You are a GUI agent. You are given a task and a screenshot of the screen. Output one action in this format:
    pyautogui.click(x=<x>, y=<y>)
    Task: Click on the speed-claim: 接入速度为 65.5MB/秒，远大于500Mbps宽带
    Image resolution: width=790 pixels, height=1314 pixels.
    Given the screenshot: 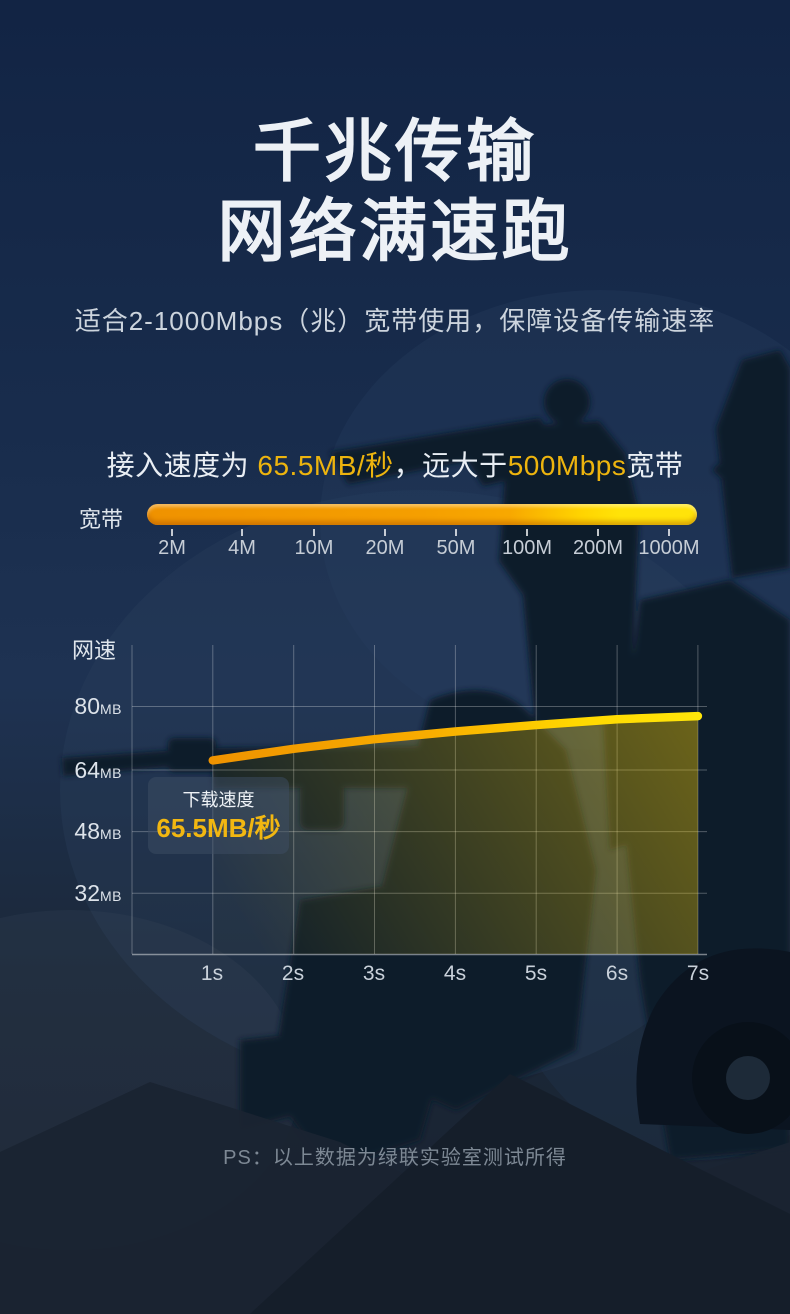 What is the action you would take?
    pyautogui.click(x=395, y=464)
    